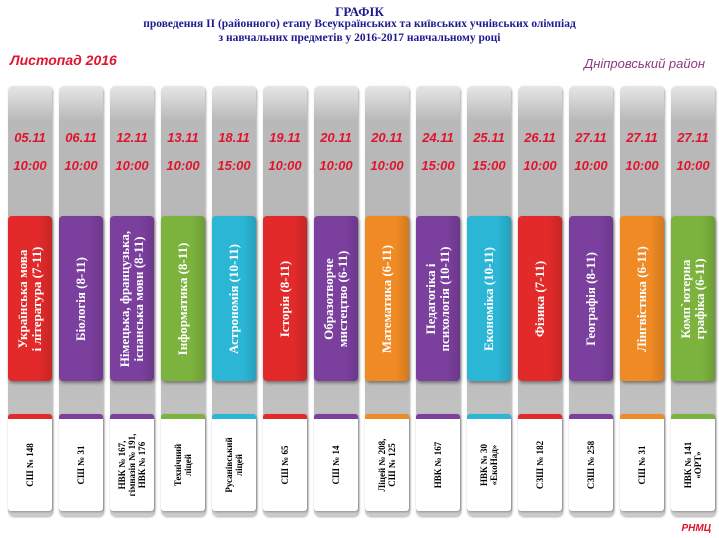 The width and height of the screenshot is (719, 538). I want to click on subject-label: Комп`ютерна графіка (6-11), so click(692, 298).